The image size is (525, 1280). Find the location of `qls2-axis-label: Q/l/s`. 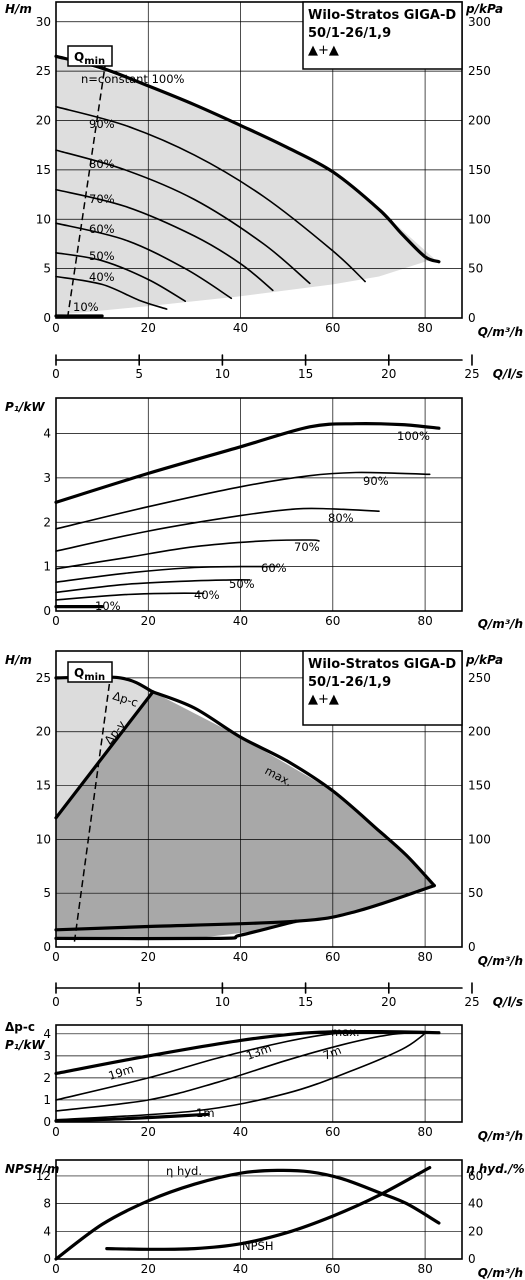

qls2-axis-label: Q/l/s is located at coordinates (508, 1002).